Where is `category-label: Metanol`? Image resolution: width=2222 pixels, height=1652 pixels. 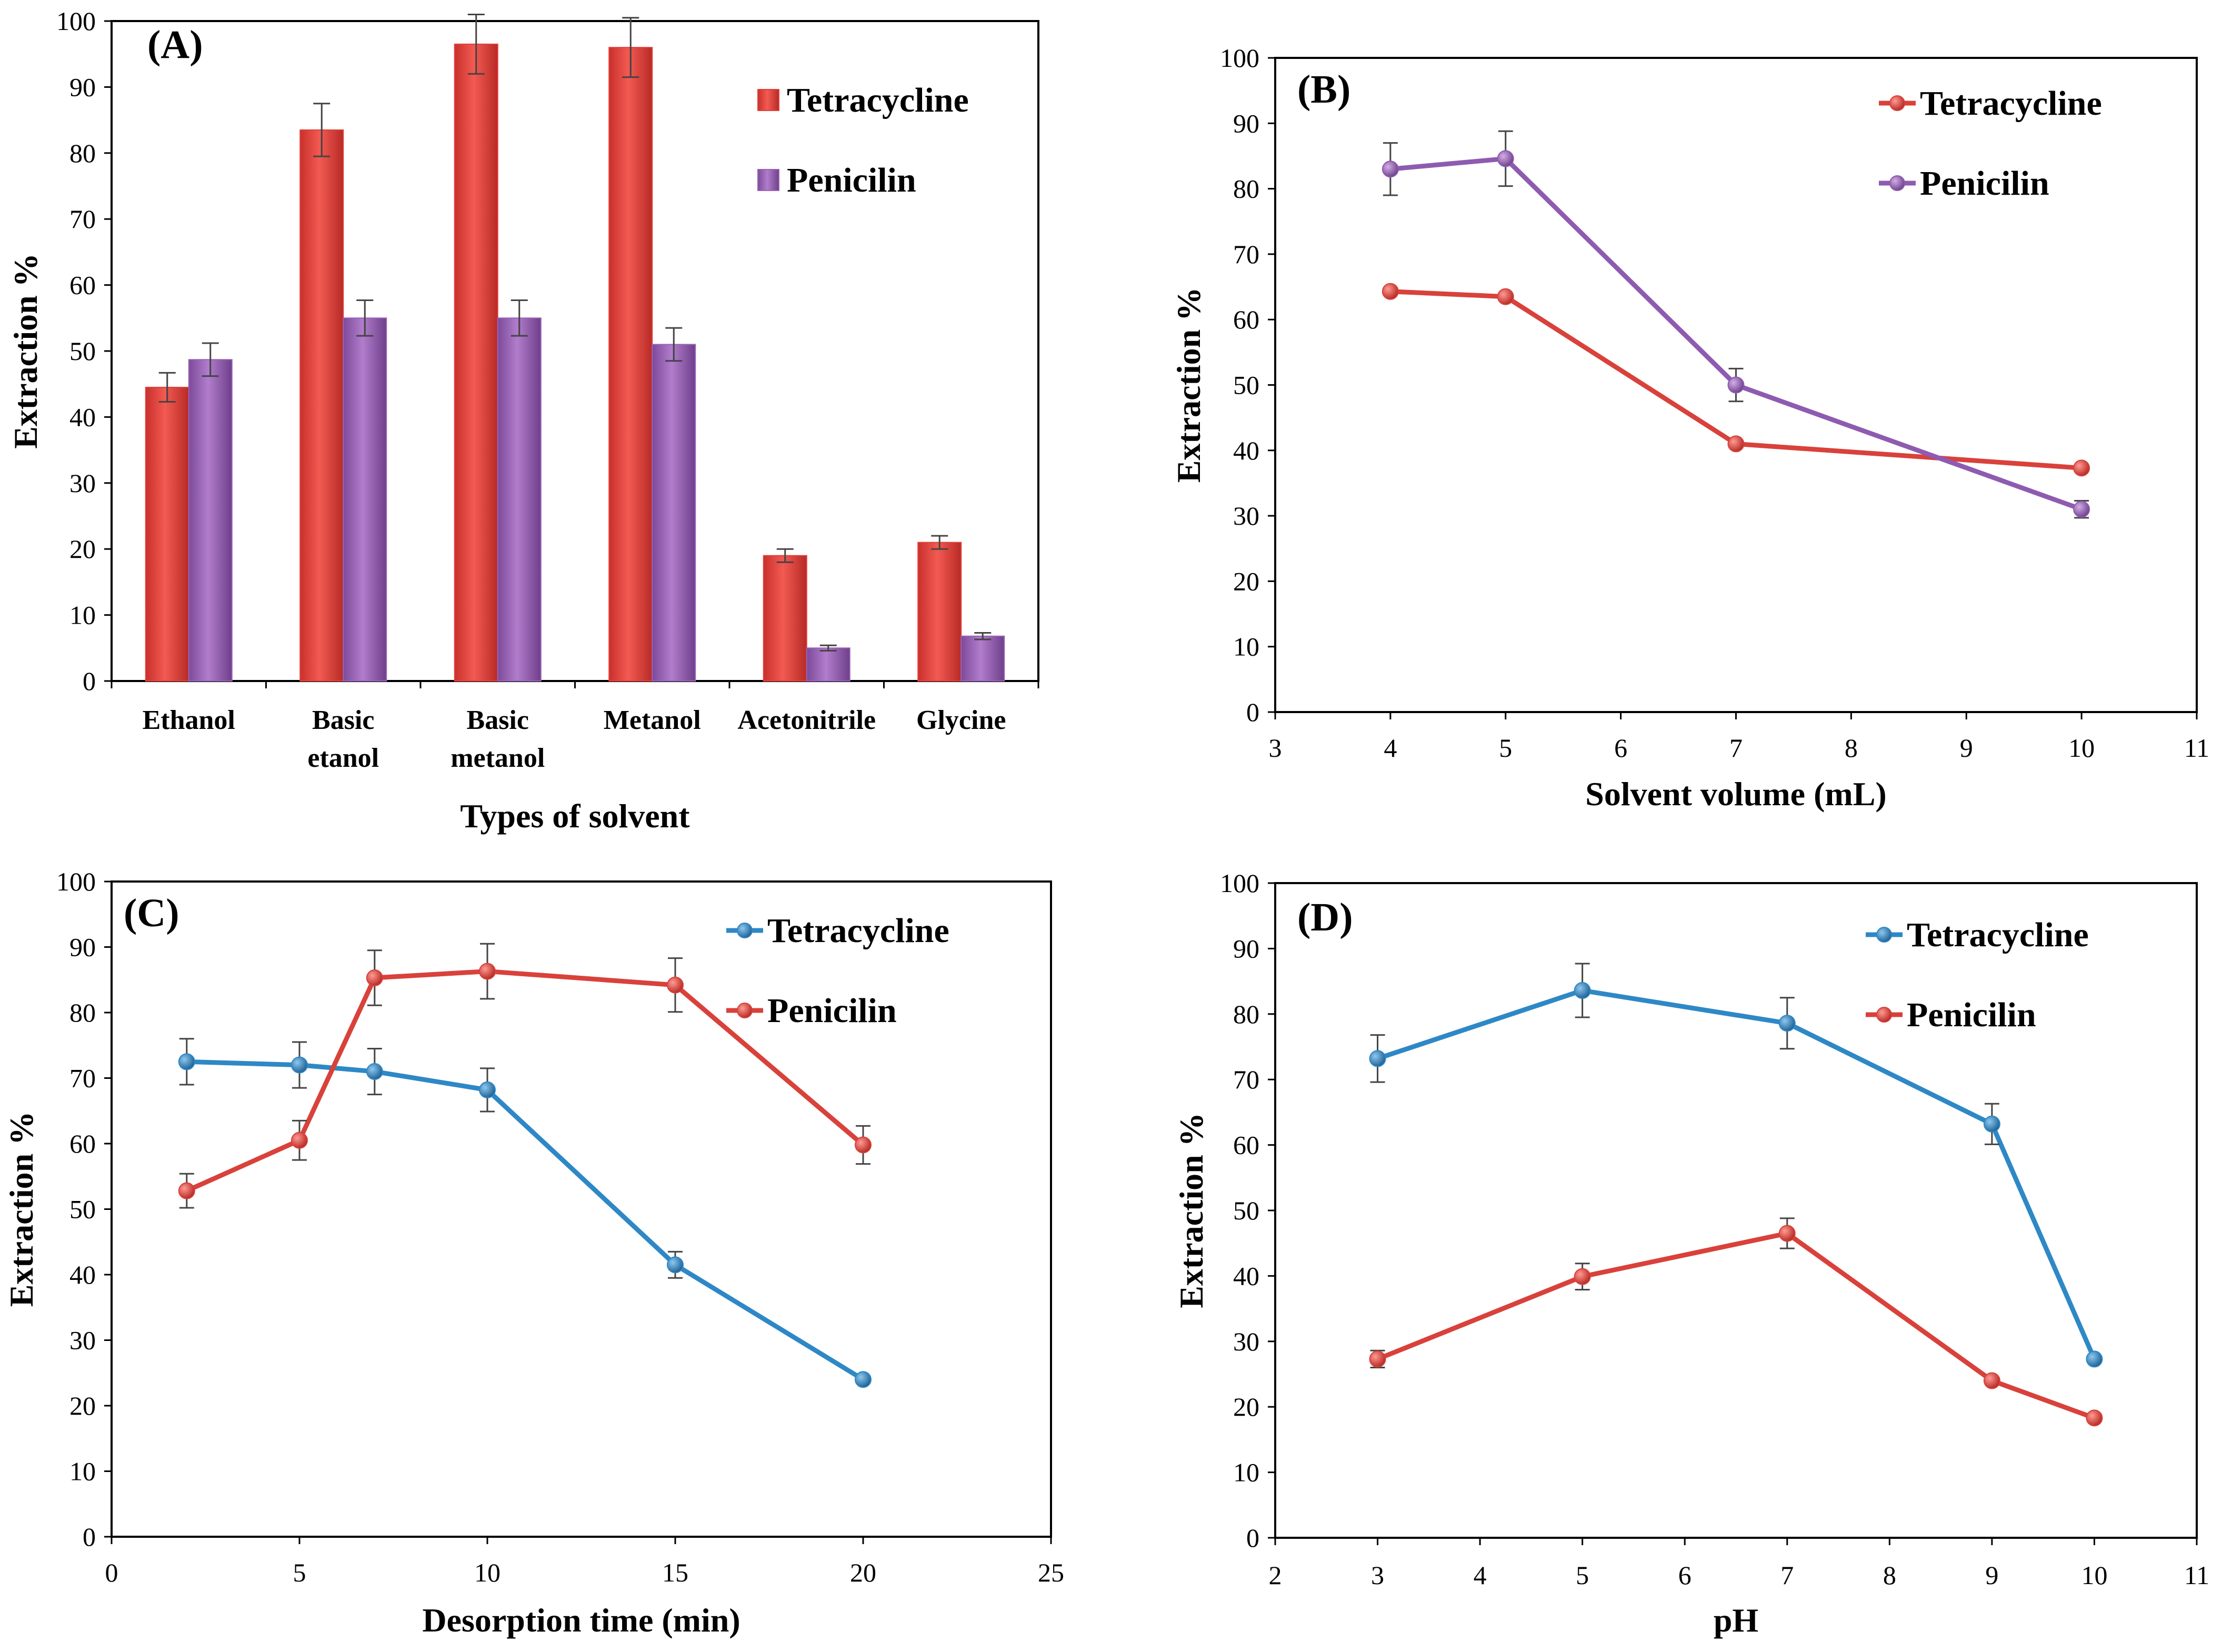 category-label: Metanol is located at coordinates (652, 720).